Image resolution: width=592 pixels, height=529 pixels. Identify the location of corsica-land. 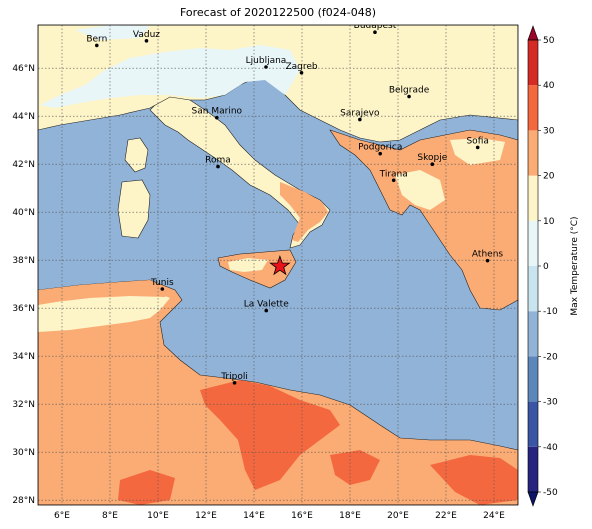
(136, 155).